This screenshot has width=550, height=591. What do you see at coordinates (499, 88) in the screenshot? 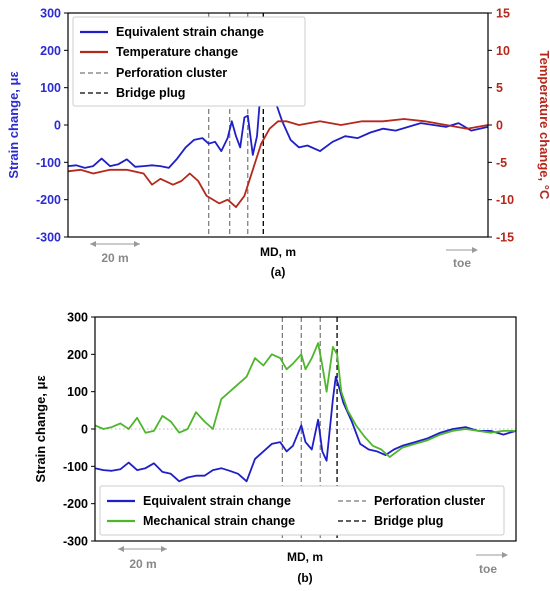
I see `y2-tick-label: 5` at bounding box center [499, 88].